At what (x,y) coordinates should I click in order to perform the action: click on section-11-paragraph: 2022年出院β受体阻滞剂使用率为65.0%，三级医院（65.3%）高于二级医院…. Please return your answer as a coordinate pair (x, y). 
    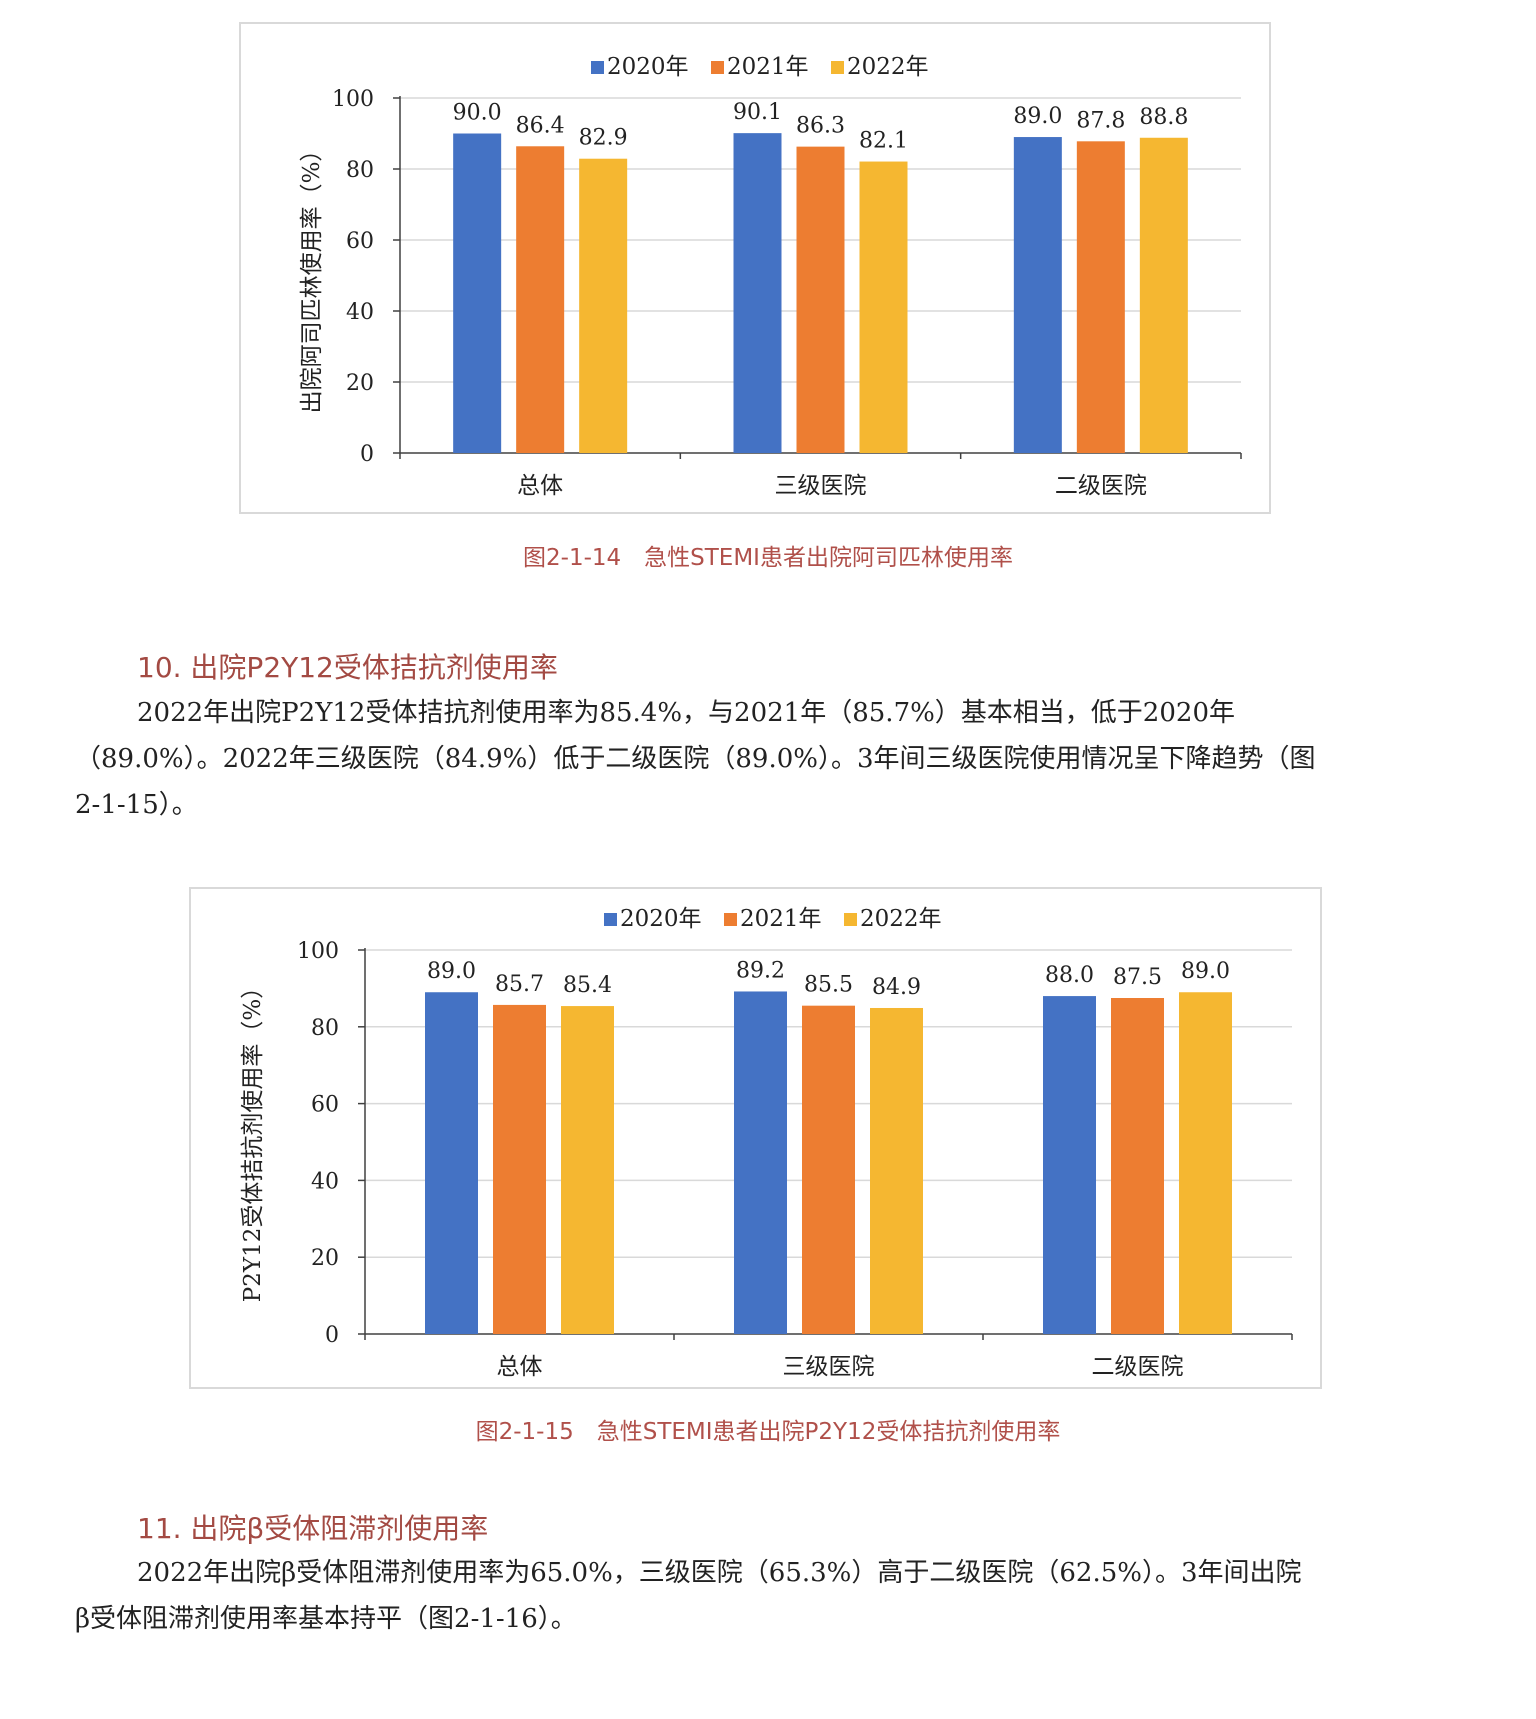
    Looking at the image, I should click on (760, 1596).